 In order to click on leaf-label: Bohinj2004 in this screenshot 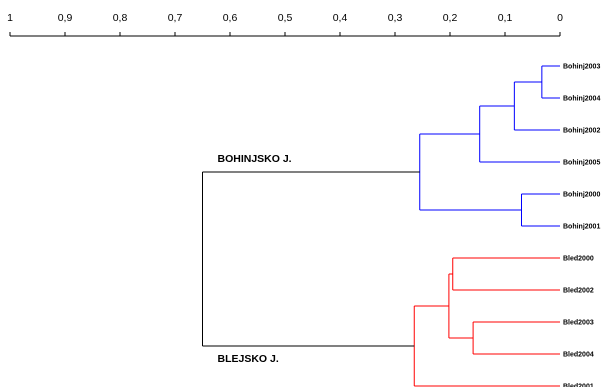, I will do `click(581, 99)`.